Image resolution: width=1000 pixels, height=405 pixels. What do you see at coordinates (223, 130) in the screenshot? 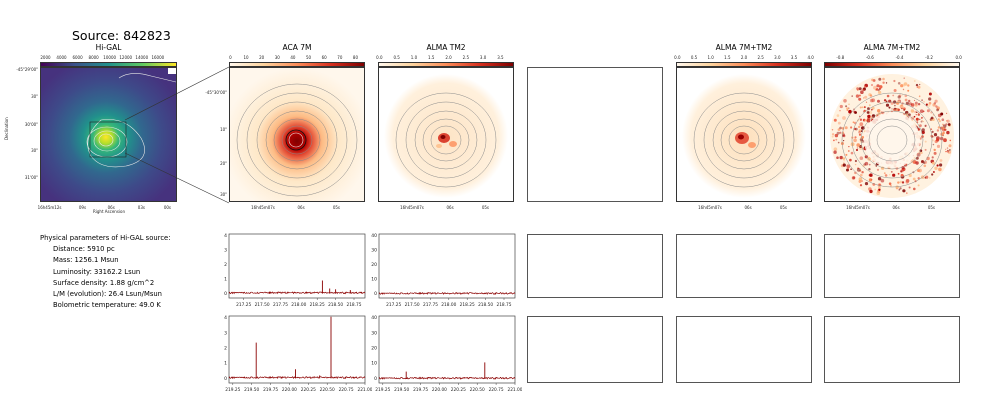
I see `y-tick-label: 10"` at bounding box center [223, 130].